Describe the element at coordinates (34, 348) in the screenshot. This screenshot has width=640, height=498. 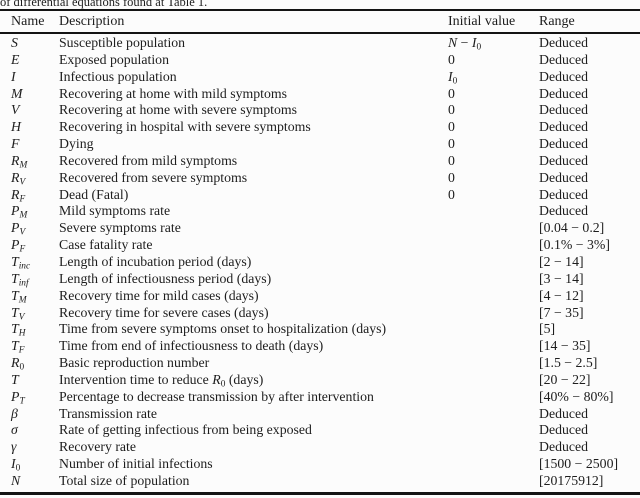
I see `name-cell: TF` at that location.